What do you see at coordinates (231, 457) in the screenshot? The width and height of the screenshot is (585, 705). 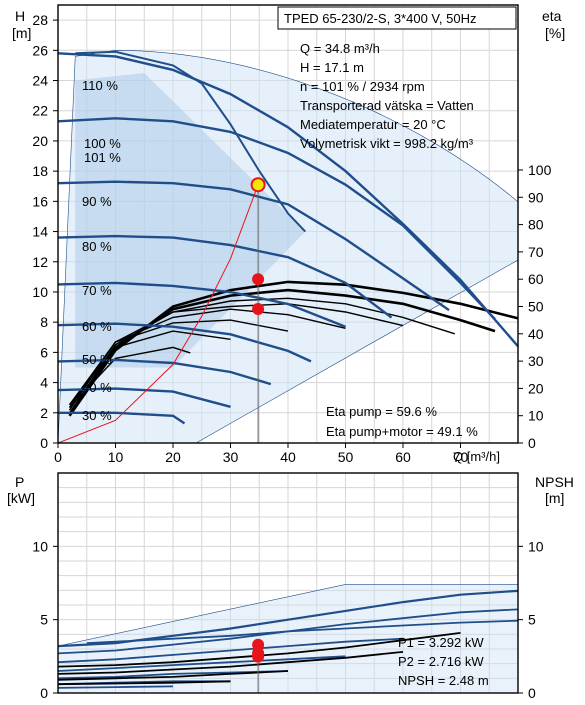 I see `q-tick-label: 30` at bounding box center [231, 457].